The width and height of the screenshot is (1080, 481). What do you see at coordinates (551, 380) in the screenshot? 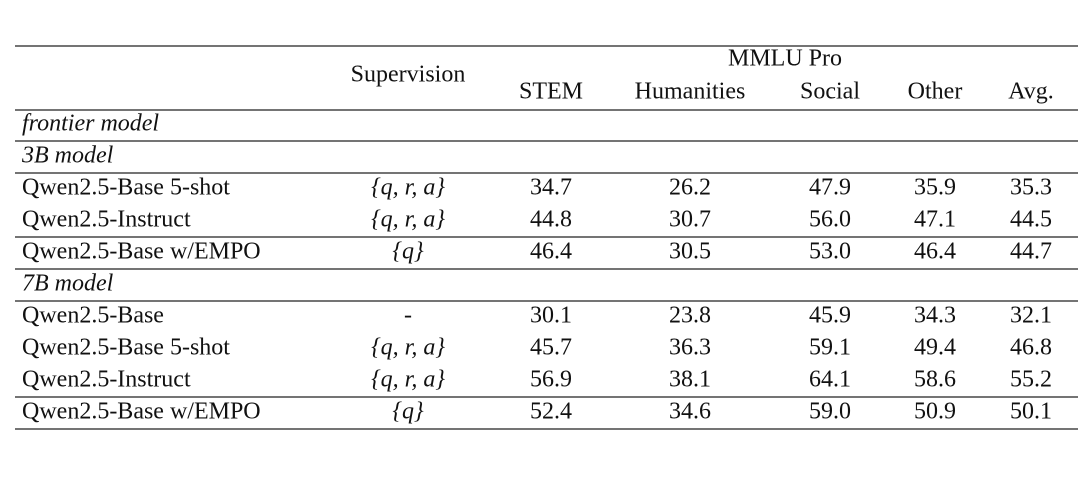
I see `score: 56.9` at bounding box center [551, 380].